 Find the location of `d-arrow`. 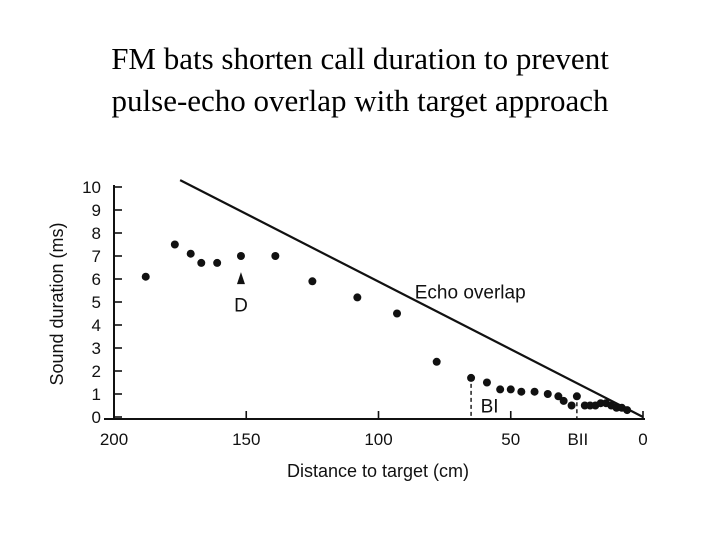

d-arrow is located at coordinates (240, 278).